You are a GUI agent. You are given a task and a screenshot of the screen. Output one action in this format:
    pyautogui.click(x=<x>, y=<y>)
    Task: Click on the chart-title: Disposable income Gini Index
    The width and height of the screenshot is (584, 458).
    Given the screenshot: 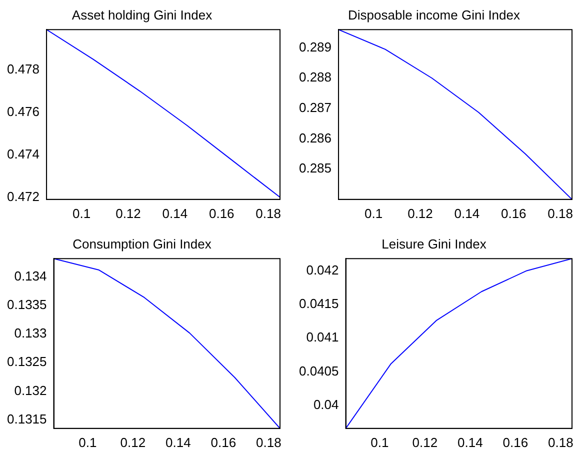 What is the action you would take?
    pyautogui.click(x=434, y=14)
    